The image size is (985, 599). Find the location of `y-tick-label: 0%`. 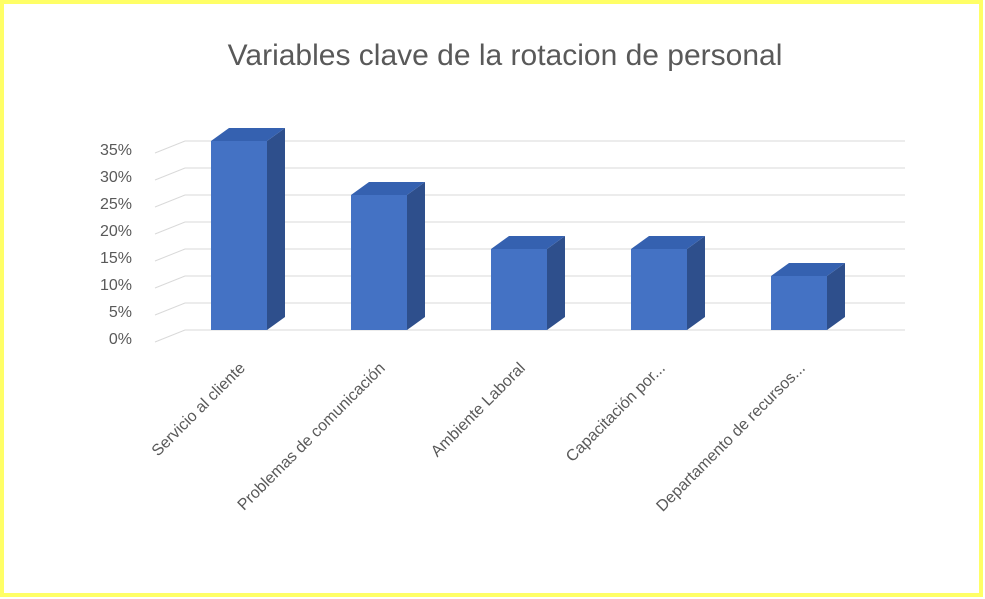

y-tick-label: 0% is located at coordinates (120, 339).